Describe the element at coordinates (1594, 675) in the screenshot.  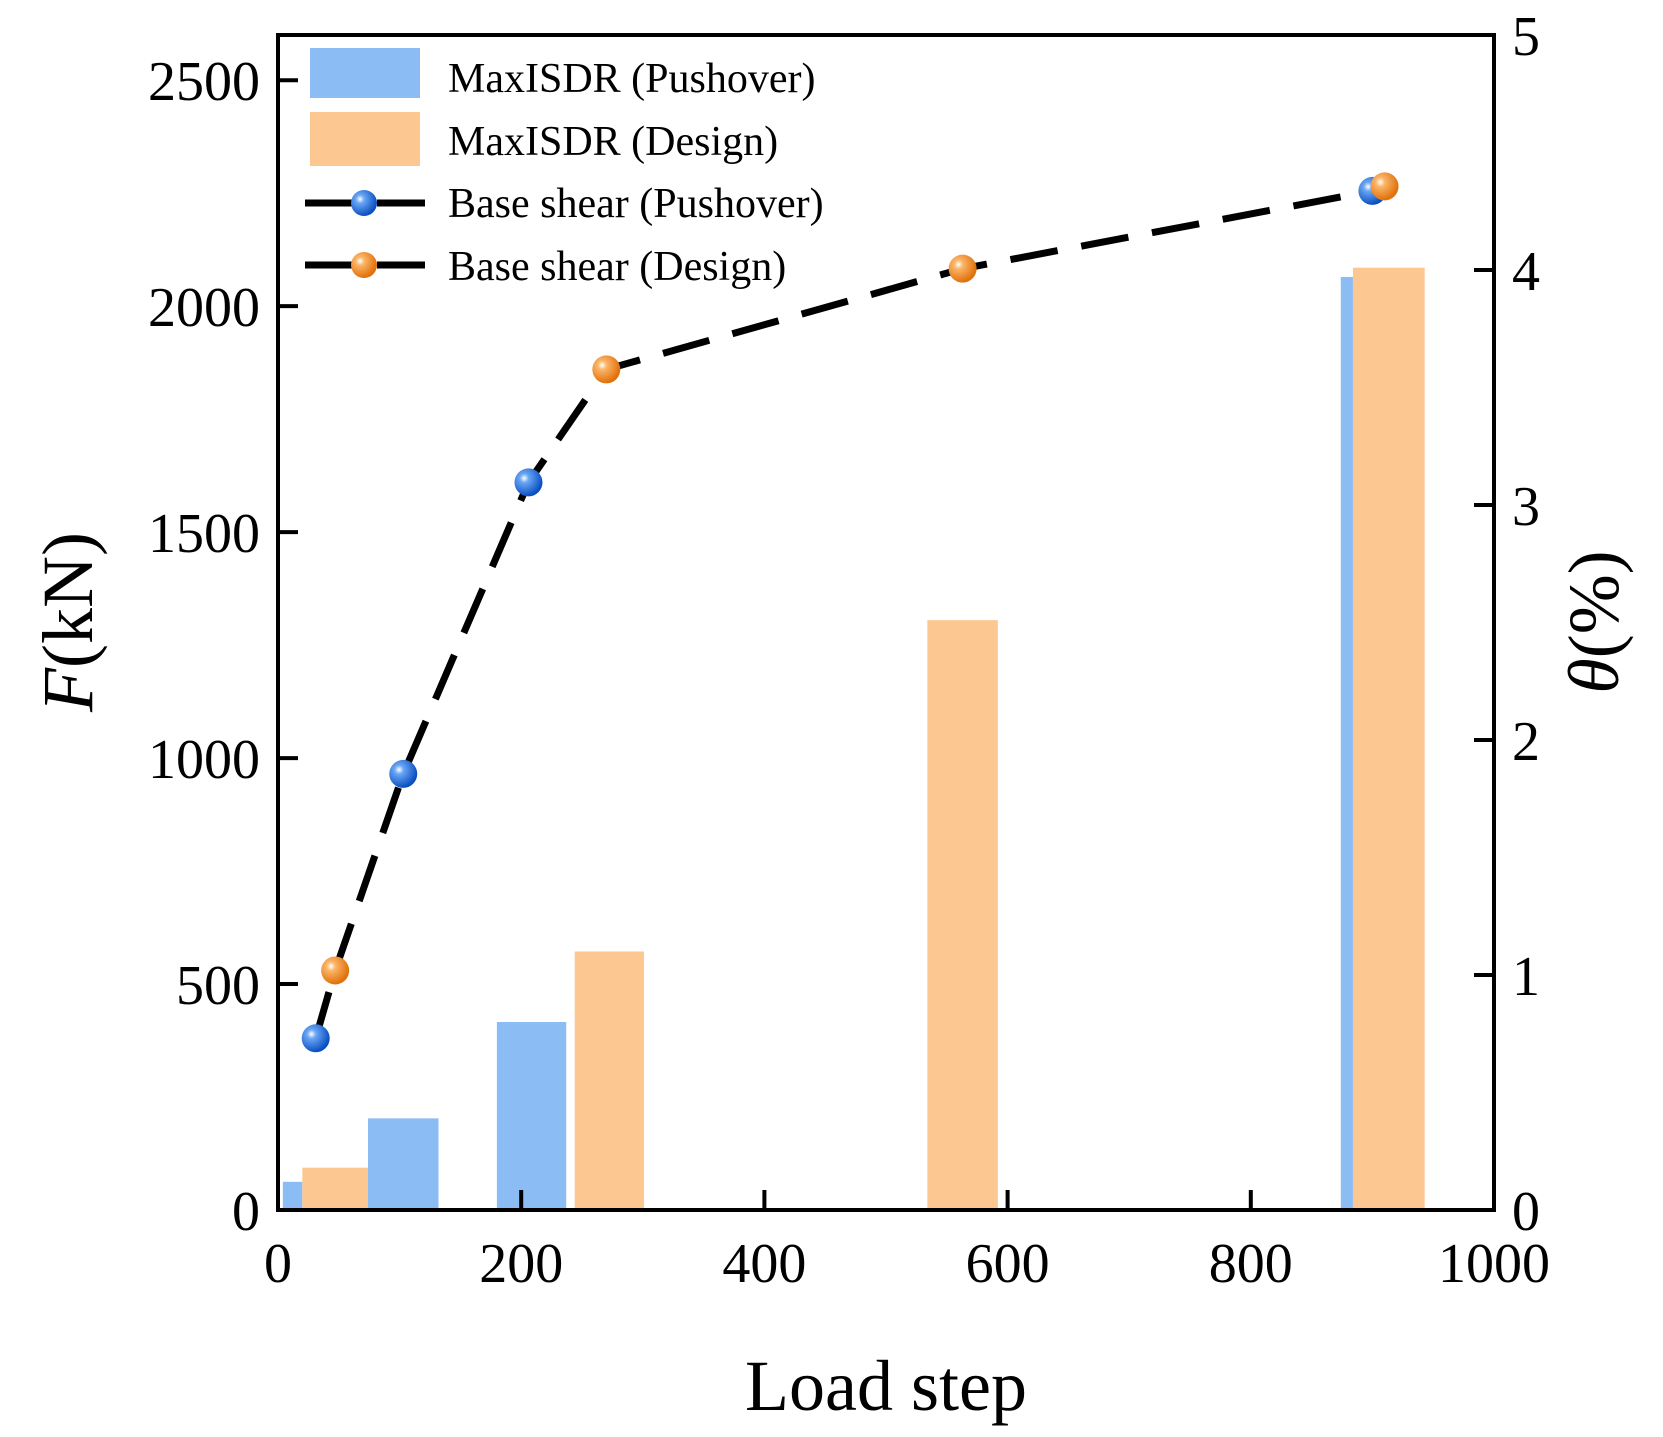
I see `y2-axis-title-symbol: θ` at that location.